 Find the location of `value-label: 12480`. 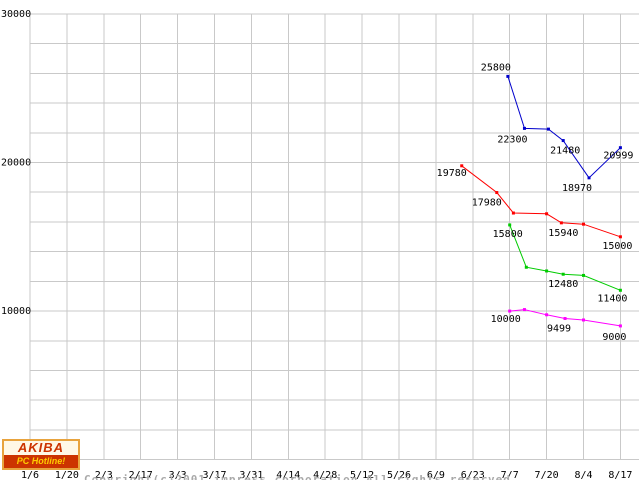

value-label: 12480 is located at coordinates (563, 284).